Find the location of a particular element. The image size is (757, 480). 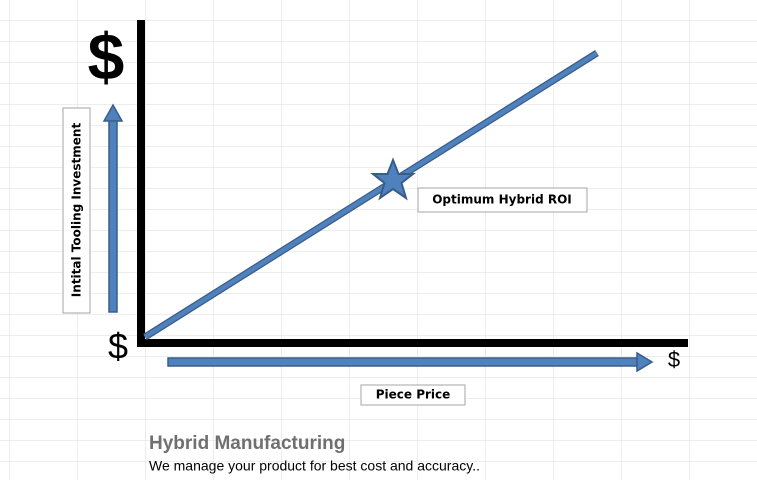

x-axis-label: Piece Price is located at coordinates (413, 395).